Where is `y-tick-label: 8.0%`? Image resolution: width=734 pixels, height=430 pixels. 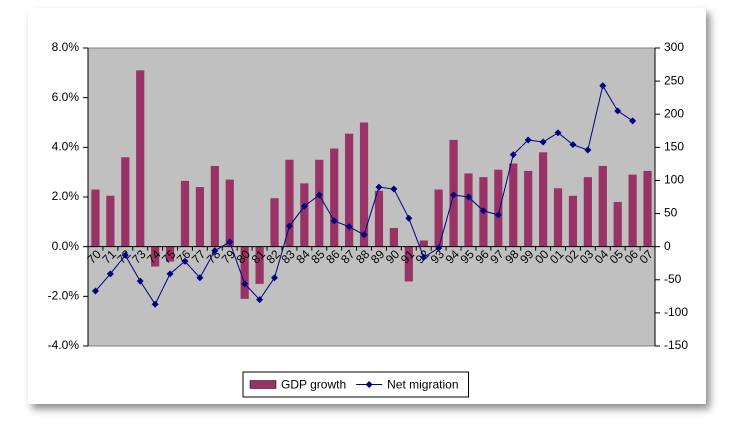
y-tick-label: 8.0% is located at coordinates (66, 47).